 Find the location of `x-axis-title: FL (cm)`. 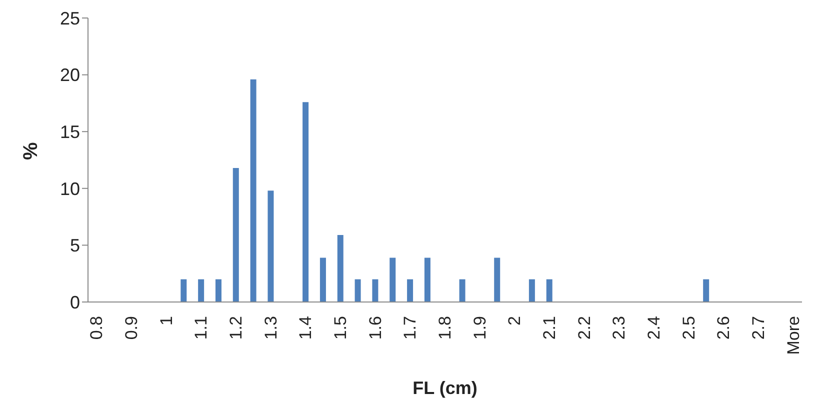

x-axis-title: FL (cm) is located at coordinates (445, 388).